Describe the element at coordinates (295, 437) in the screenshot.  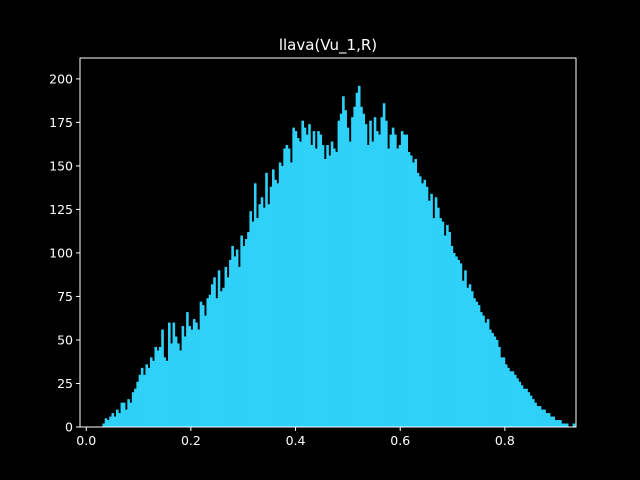
I see `x-axis-ticks: 0.0 0.2 0.4 0.6 0.8` at that location.